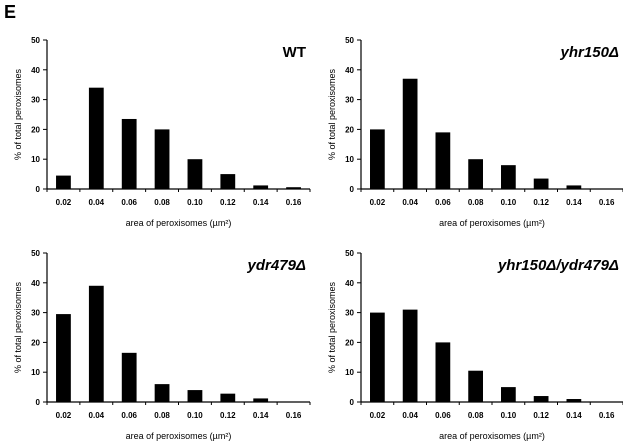 Image resolution: width=623 pixels, height=445 pixels. I want to click on chart-title: WT, so click(294, 52).